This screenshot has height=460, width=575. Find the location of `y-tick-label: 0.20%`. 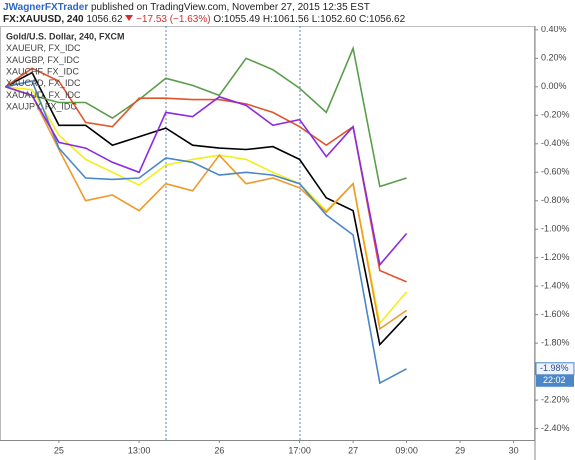

y-tick-label: 0.20% is located at coordinates (554, 58).